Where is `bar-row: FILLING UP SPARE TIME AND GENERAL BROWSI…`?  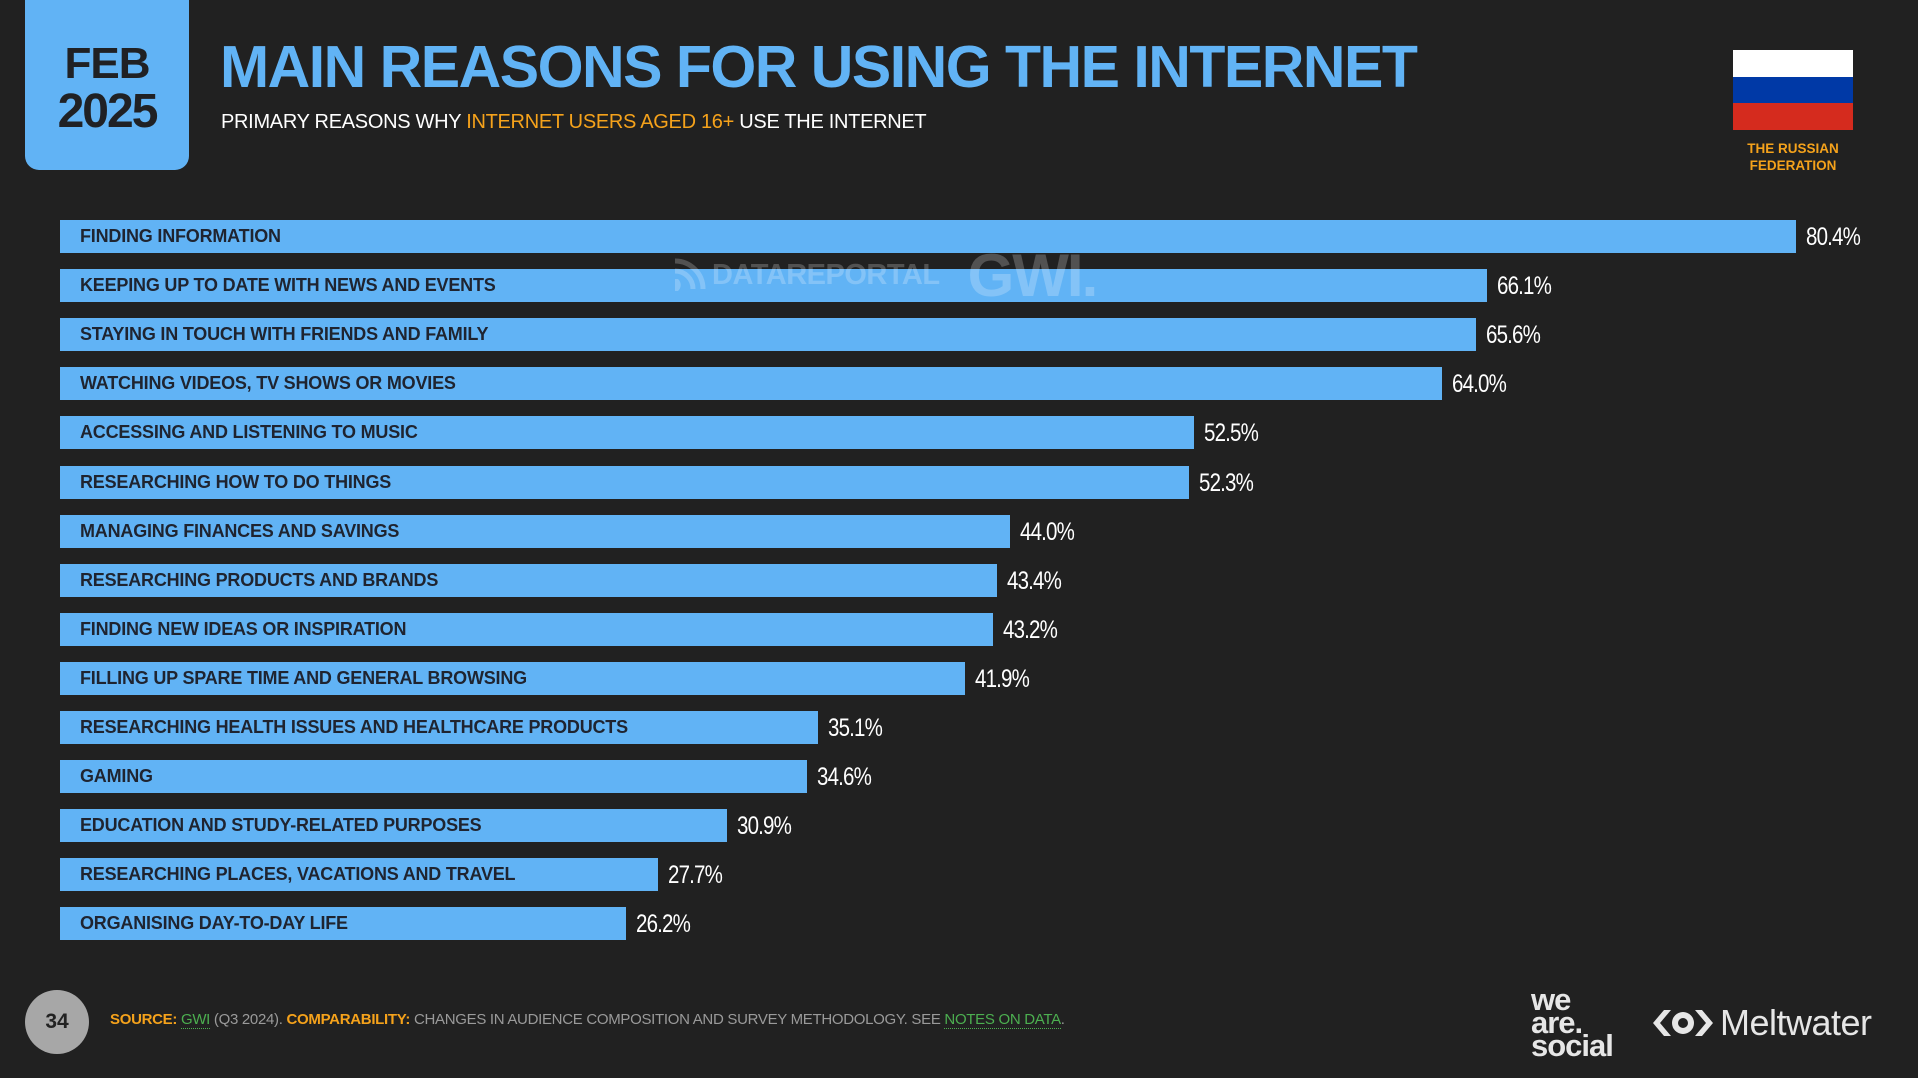 bar-row: FILLING UP SPARE TIME AND GENERAL BROWSI… is located at coordinates (572, 678).